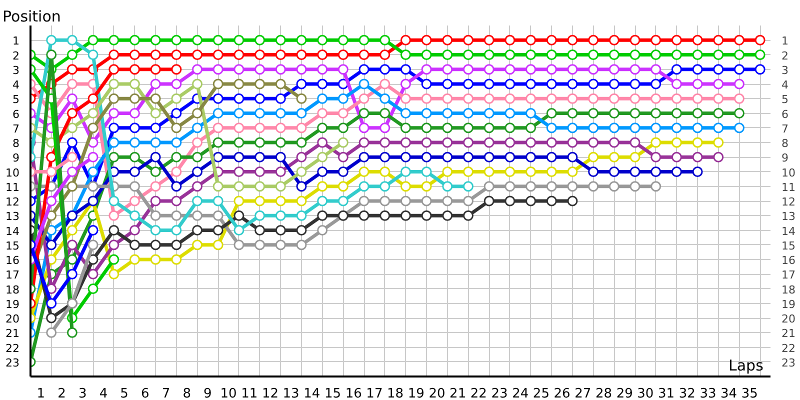 This screenshot has height=400, width=800. I want to click on y-tick-label: 15, so click(13, 245).